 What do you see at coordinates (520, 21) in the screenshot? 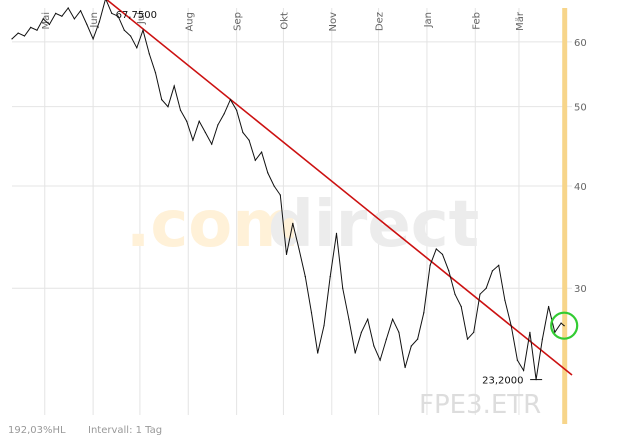
I see `x-tick-label: Mär` at bounding box center [520, 21].